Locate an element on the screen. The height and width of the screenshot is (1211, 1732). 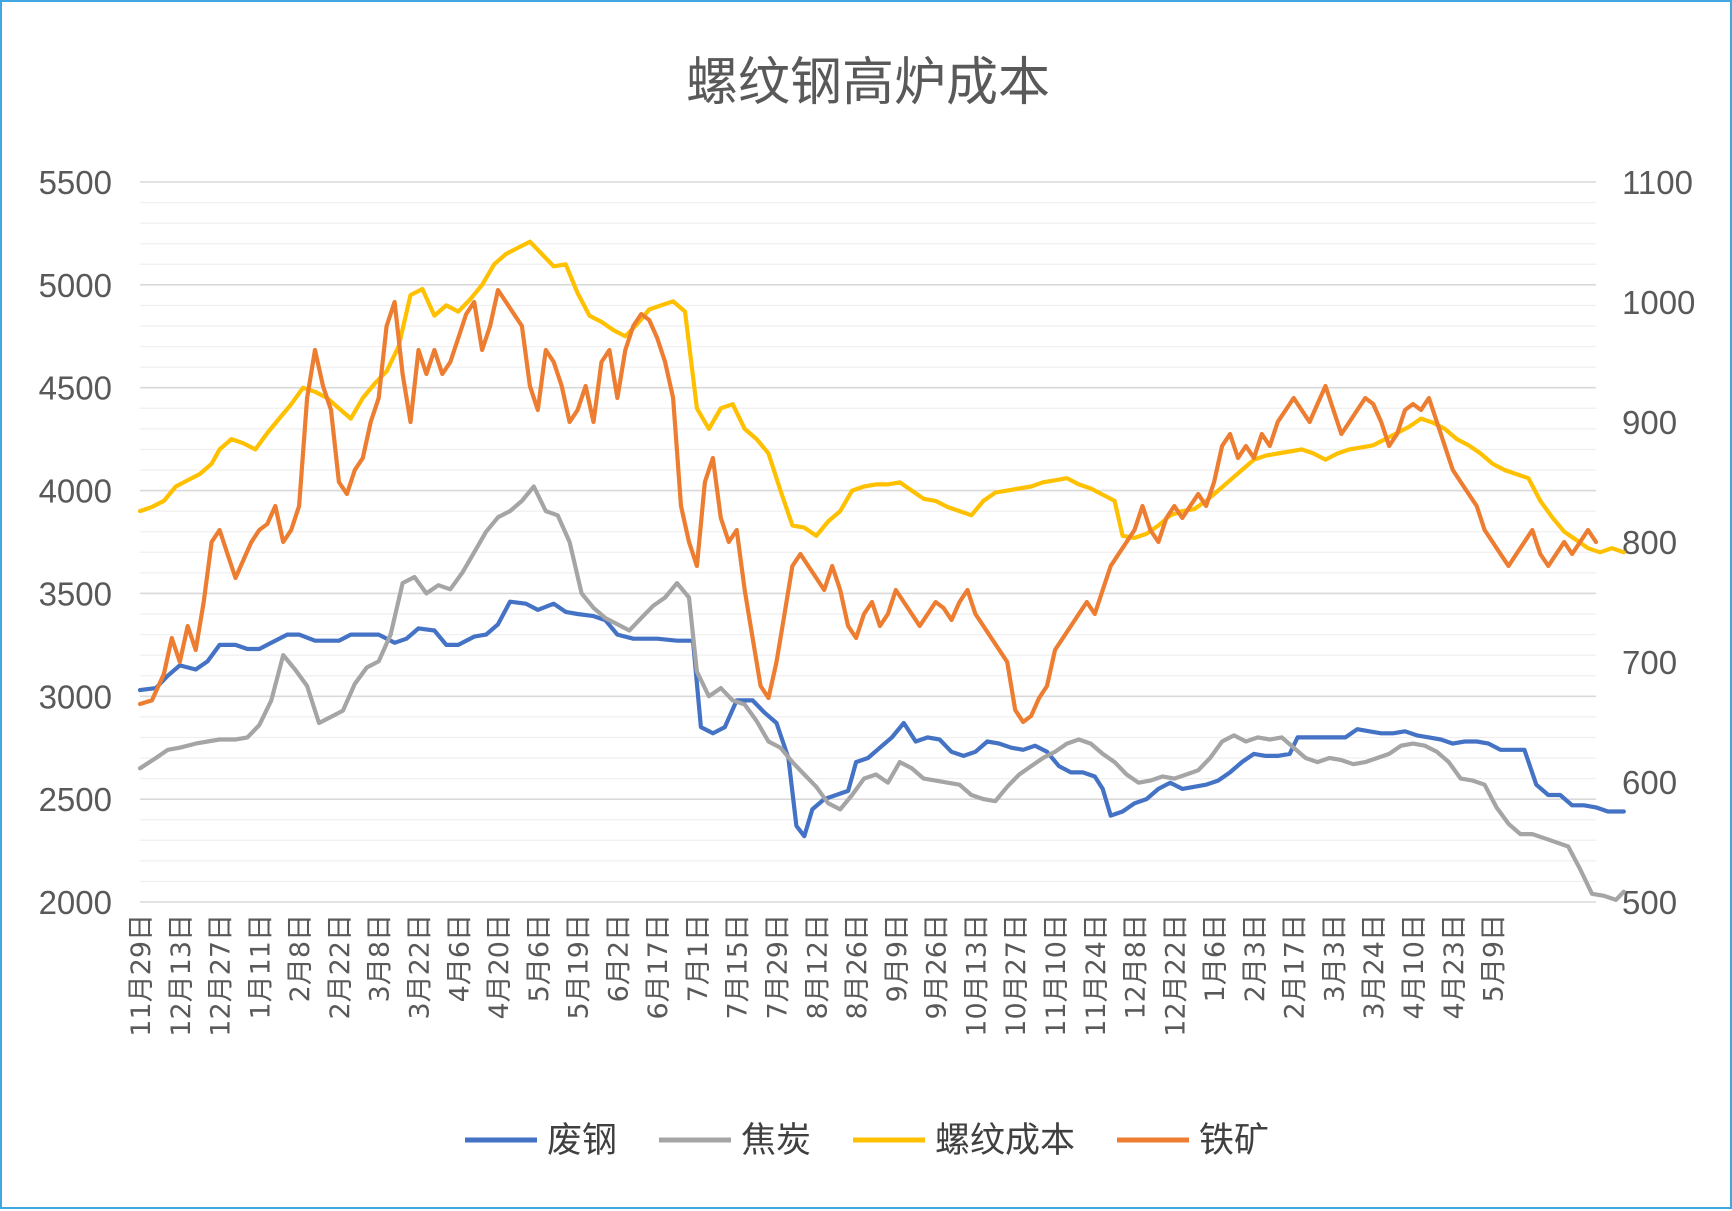
y-axis-right: 500 600 700 800 900 1000 1100 is located at coordinates (1658, 542).